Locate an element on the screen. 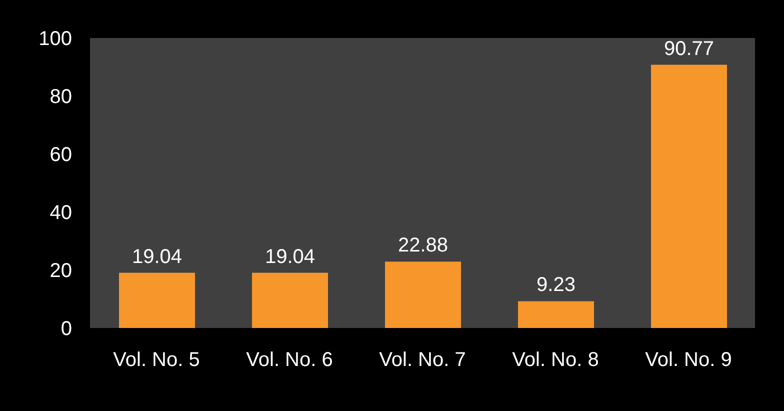  data-label: 90.77 is located at coordinates (689, 49).